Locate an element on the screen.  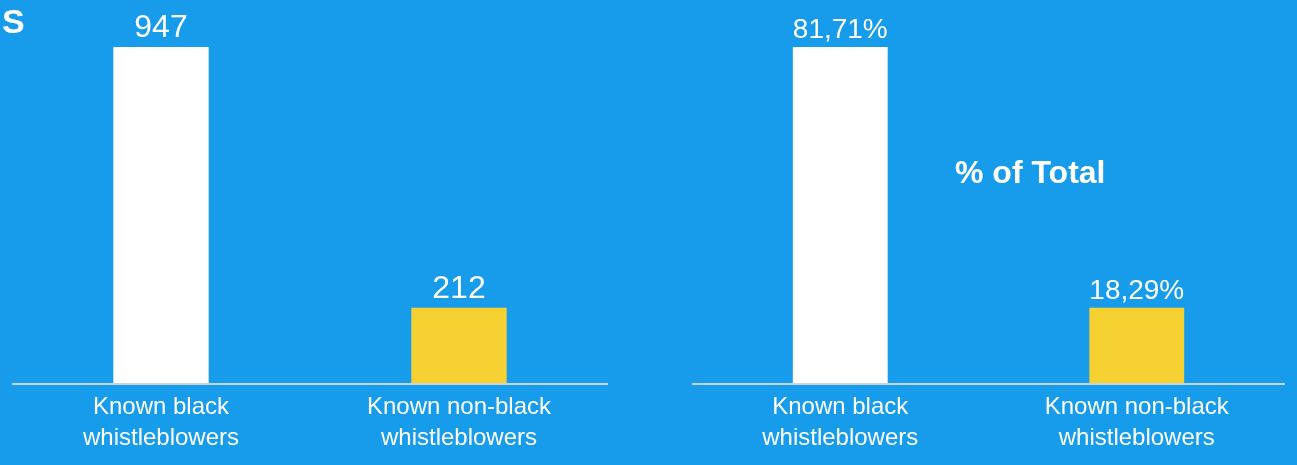
data-label: 18,29% is located at coordinates (1137, 289).